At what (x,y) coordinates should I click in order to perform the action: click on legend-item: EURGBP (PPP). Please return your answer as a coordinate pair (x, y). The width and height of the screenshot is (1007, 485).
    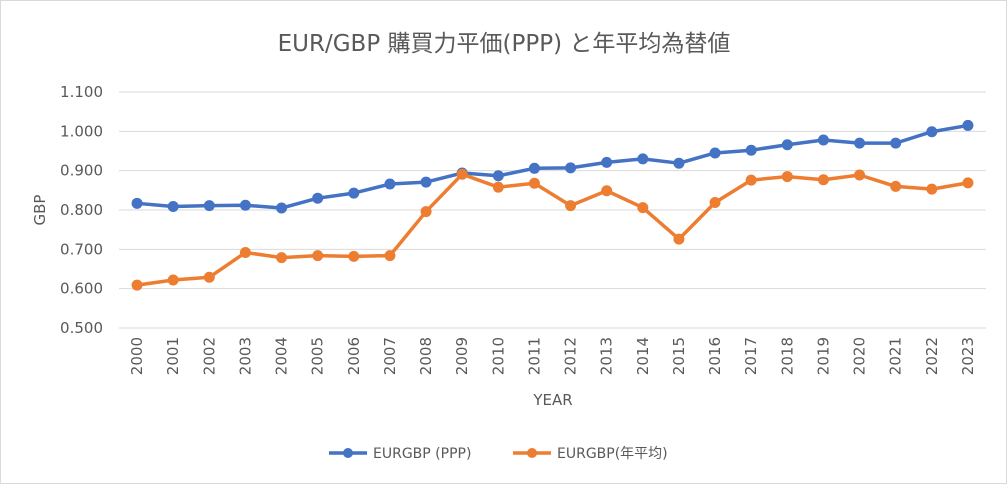
    Looking at the image, I should click on (400, 454).